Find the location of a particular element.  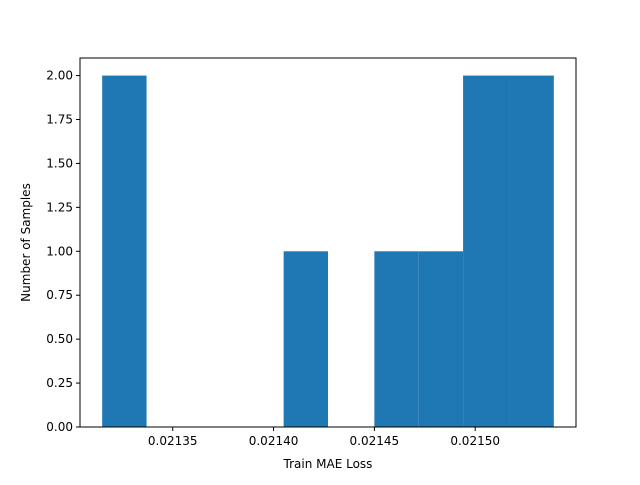

x-tick-label: 0.02145 is located at coordinates (375, 441).